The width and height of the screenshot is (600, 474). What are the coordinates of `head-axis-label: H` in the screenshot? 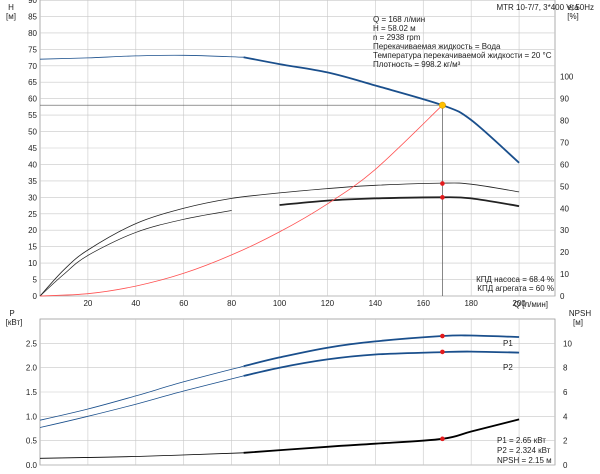 It's located at (11, 7).